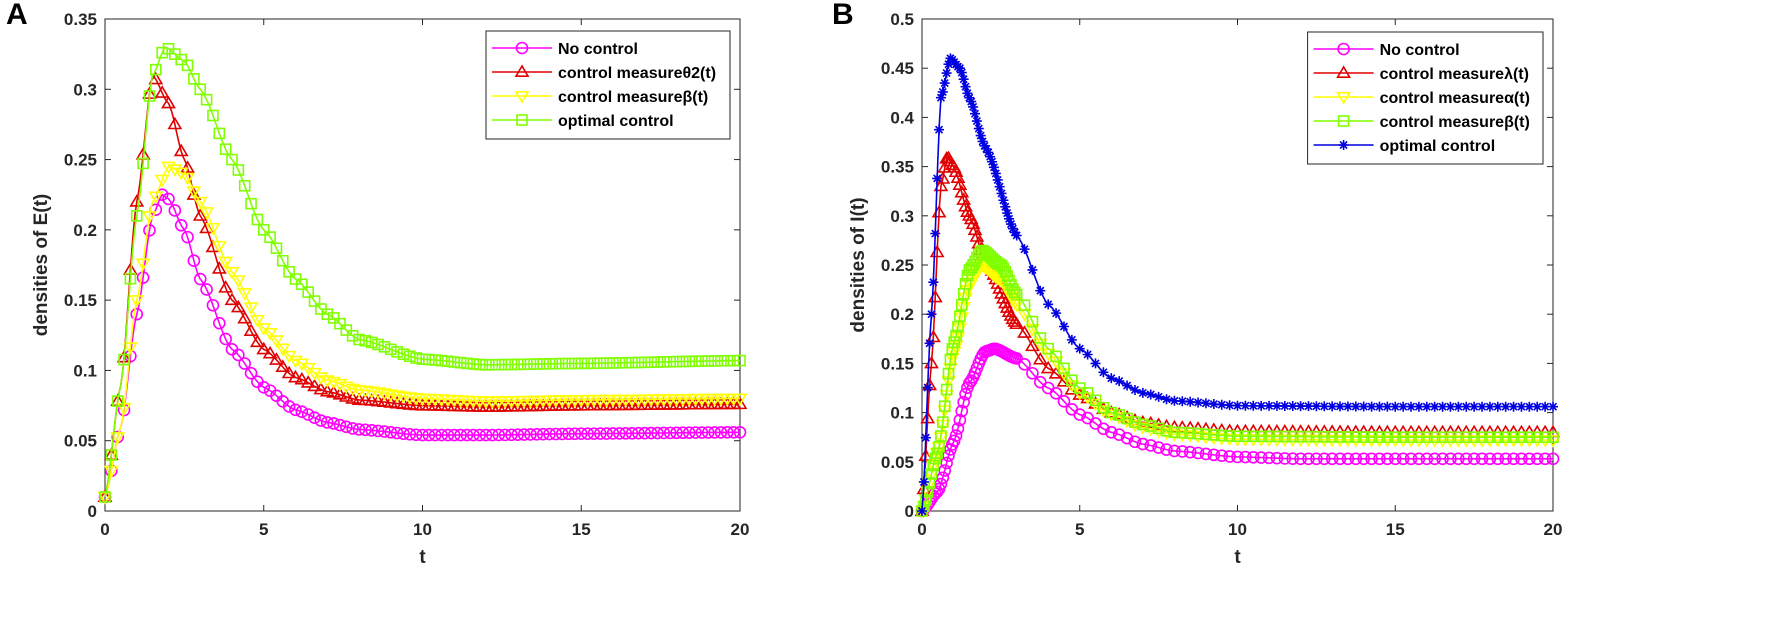 Image resolution: width=1772 pixels, height=643 pixels. Describe the element at coordinates (897, 167) in the screenshot. I see `y-tick-label: 0.35` at that location.